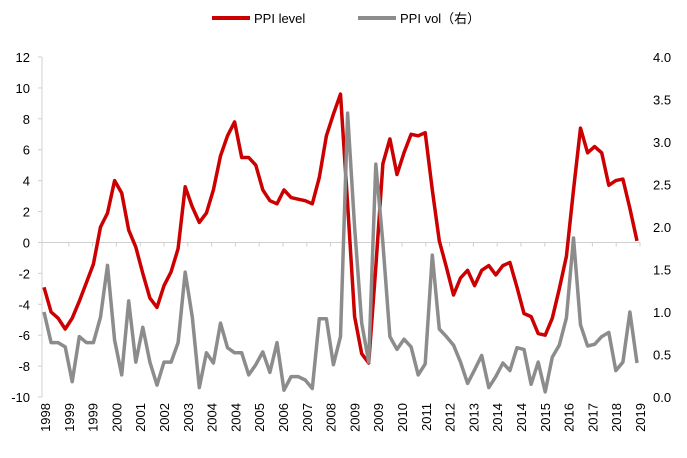  Describe the element at coordinates (20, 397) in the screenshot. I see `y-tick-label: -10` at that location.